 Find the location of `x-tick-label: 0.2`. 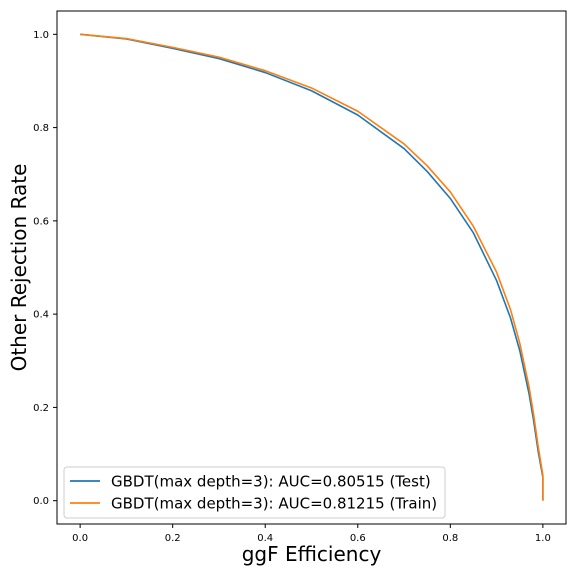

x-tick-label: 0.2 is located at coordinates (173, 538).